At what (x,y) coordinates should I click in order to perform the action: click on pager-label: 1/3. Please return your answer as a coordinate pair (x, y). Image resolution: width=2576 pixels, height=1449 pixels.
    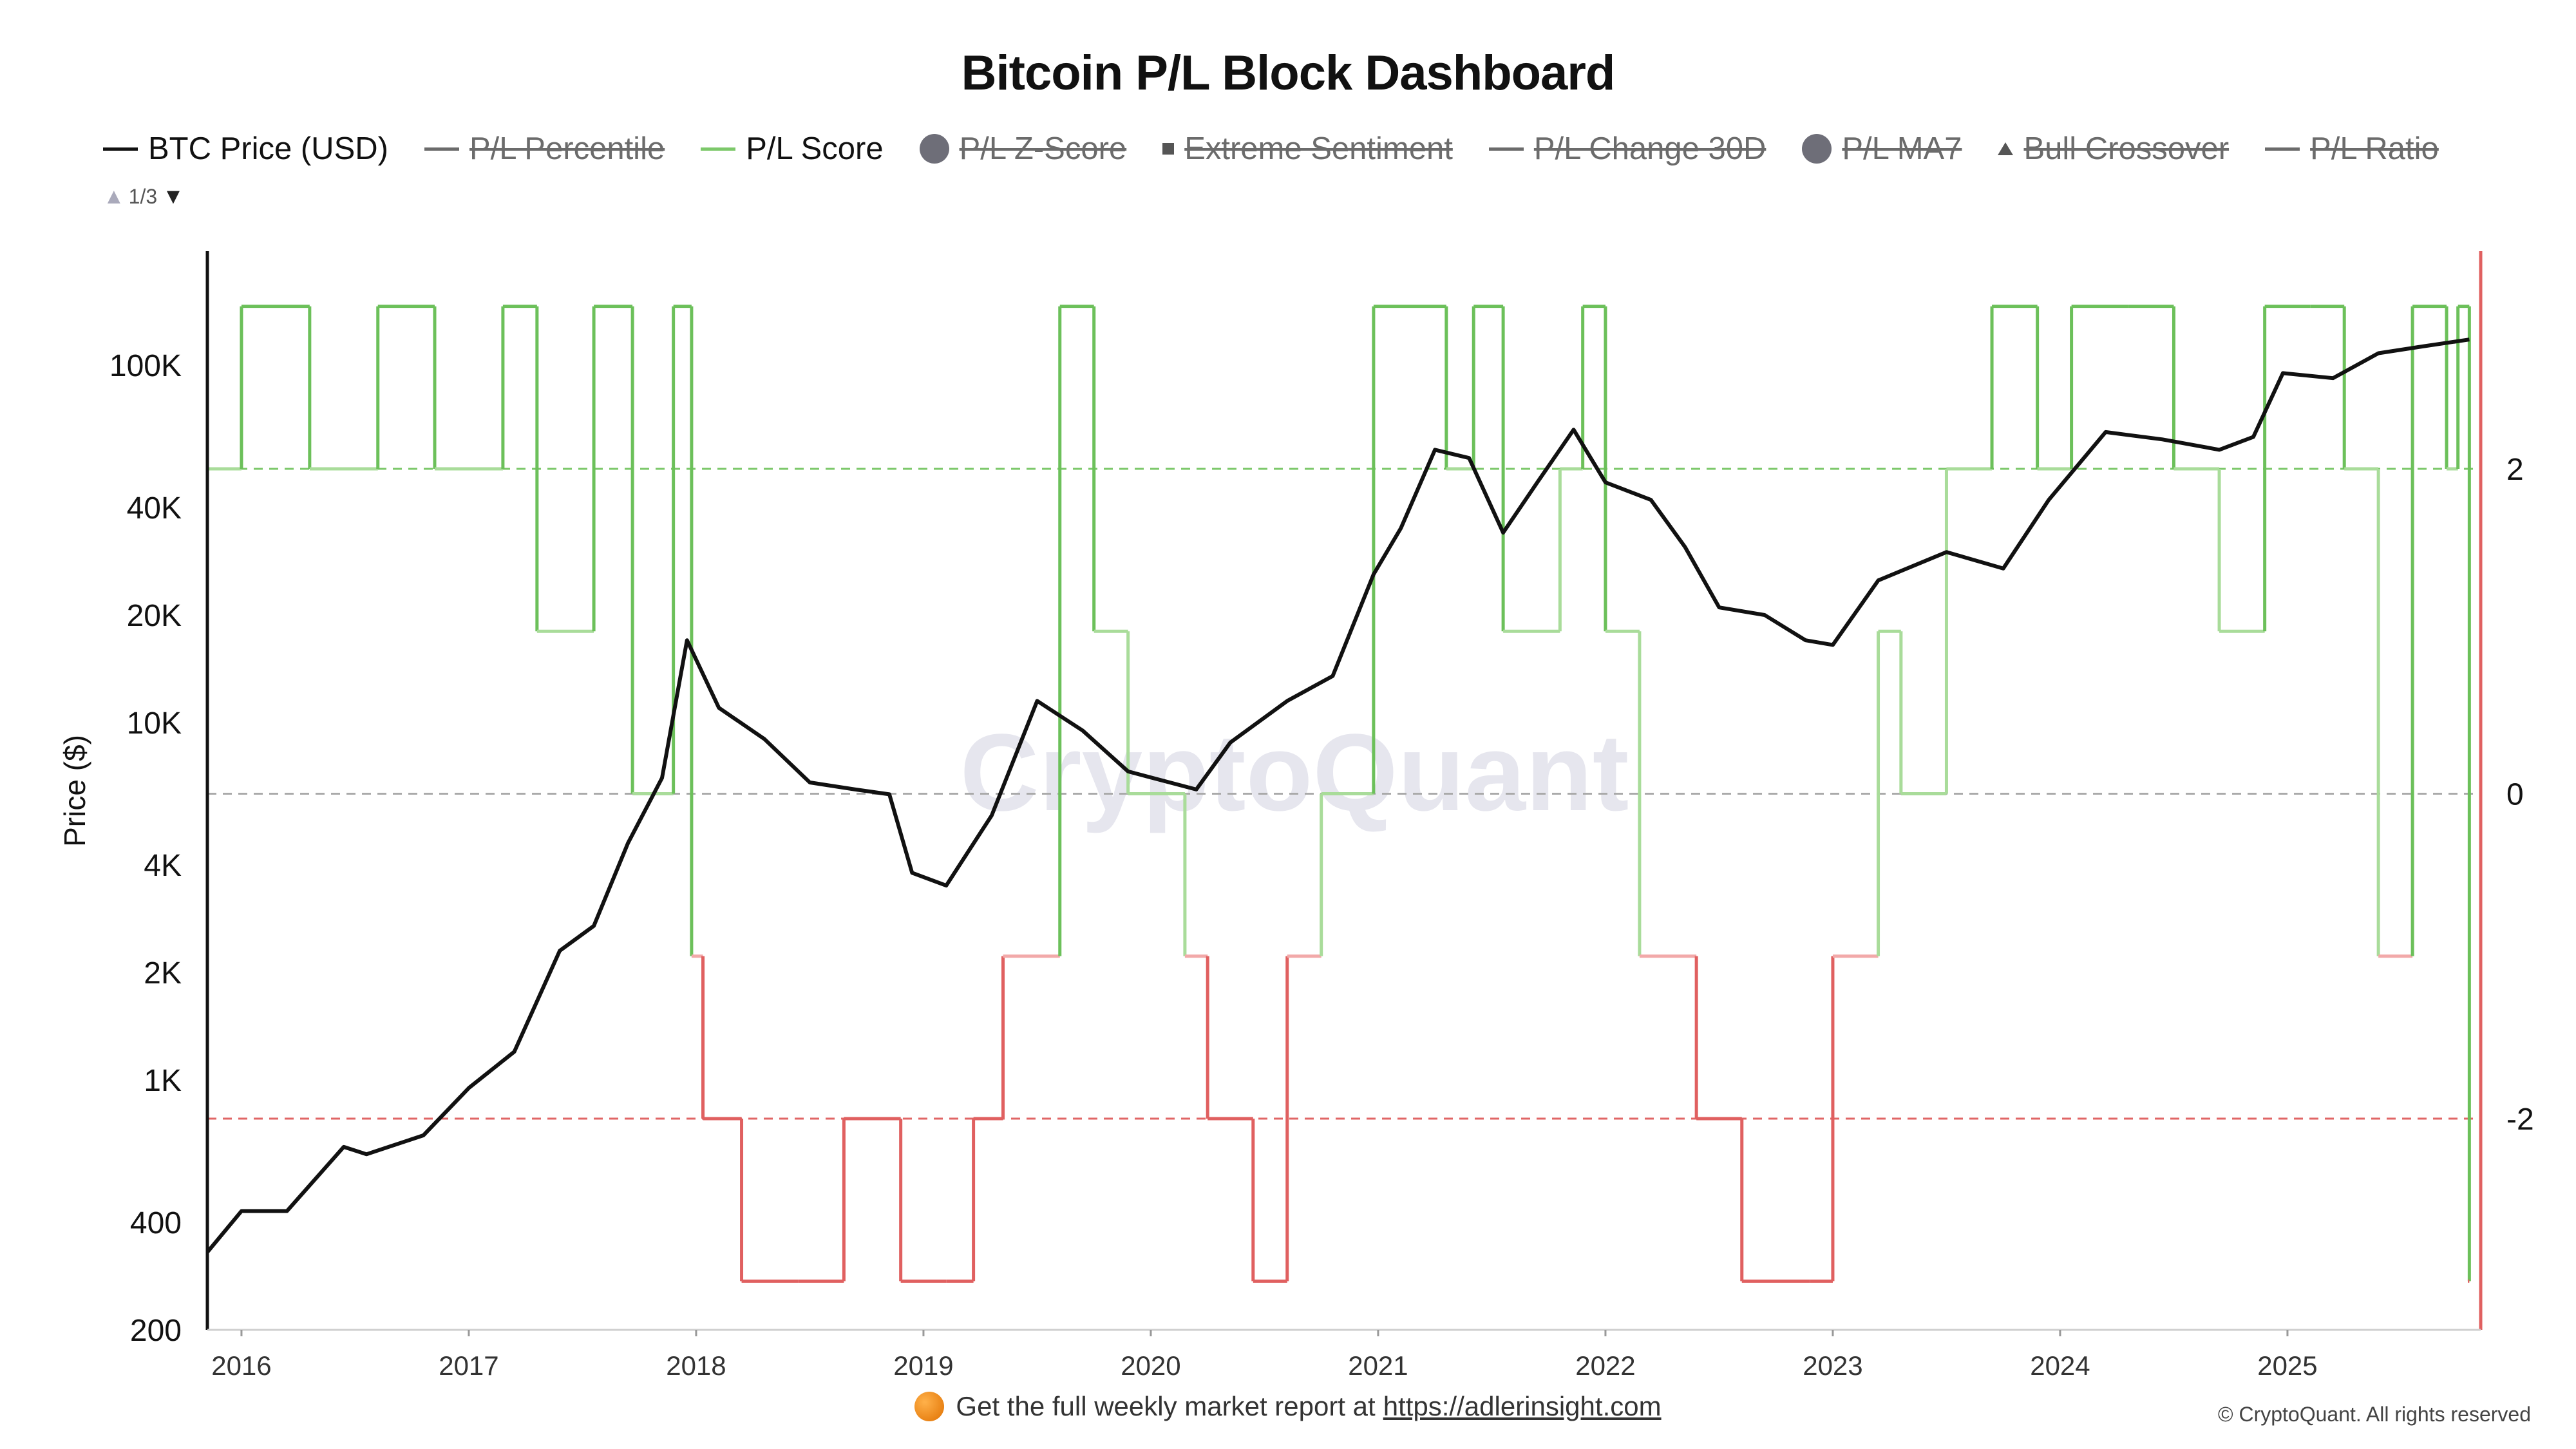
    Looking at the image, I should click on (143, 197).